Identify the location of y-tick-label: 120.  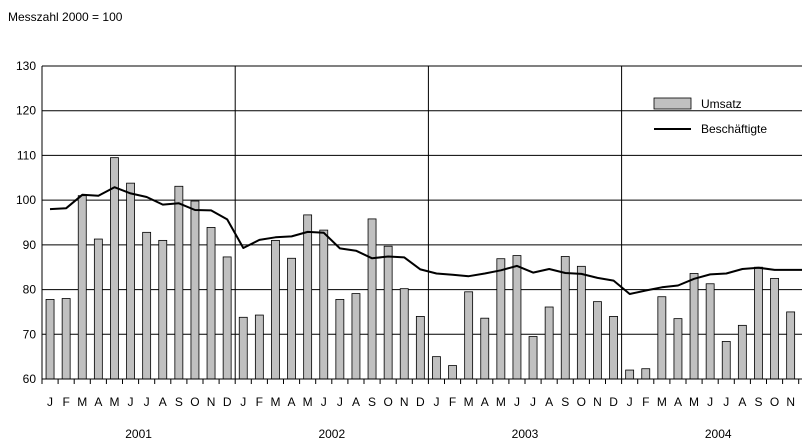
(26, 111).